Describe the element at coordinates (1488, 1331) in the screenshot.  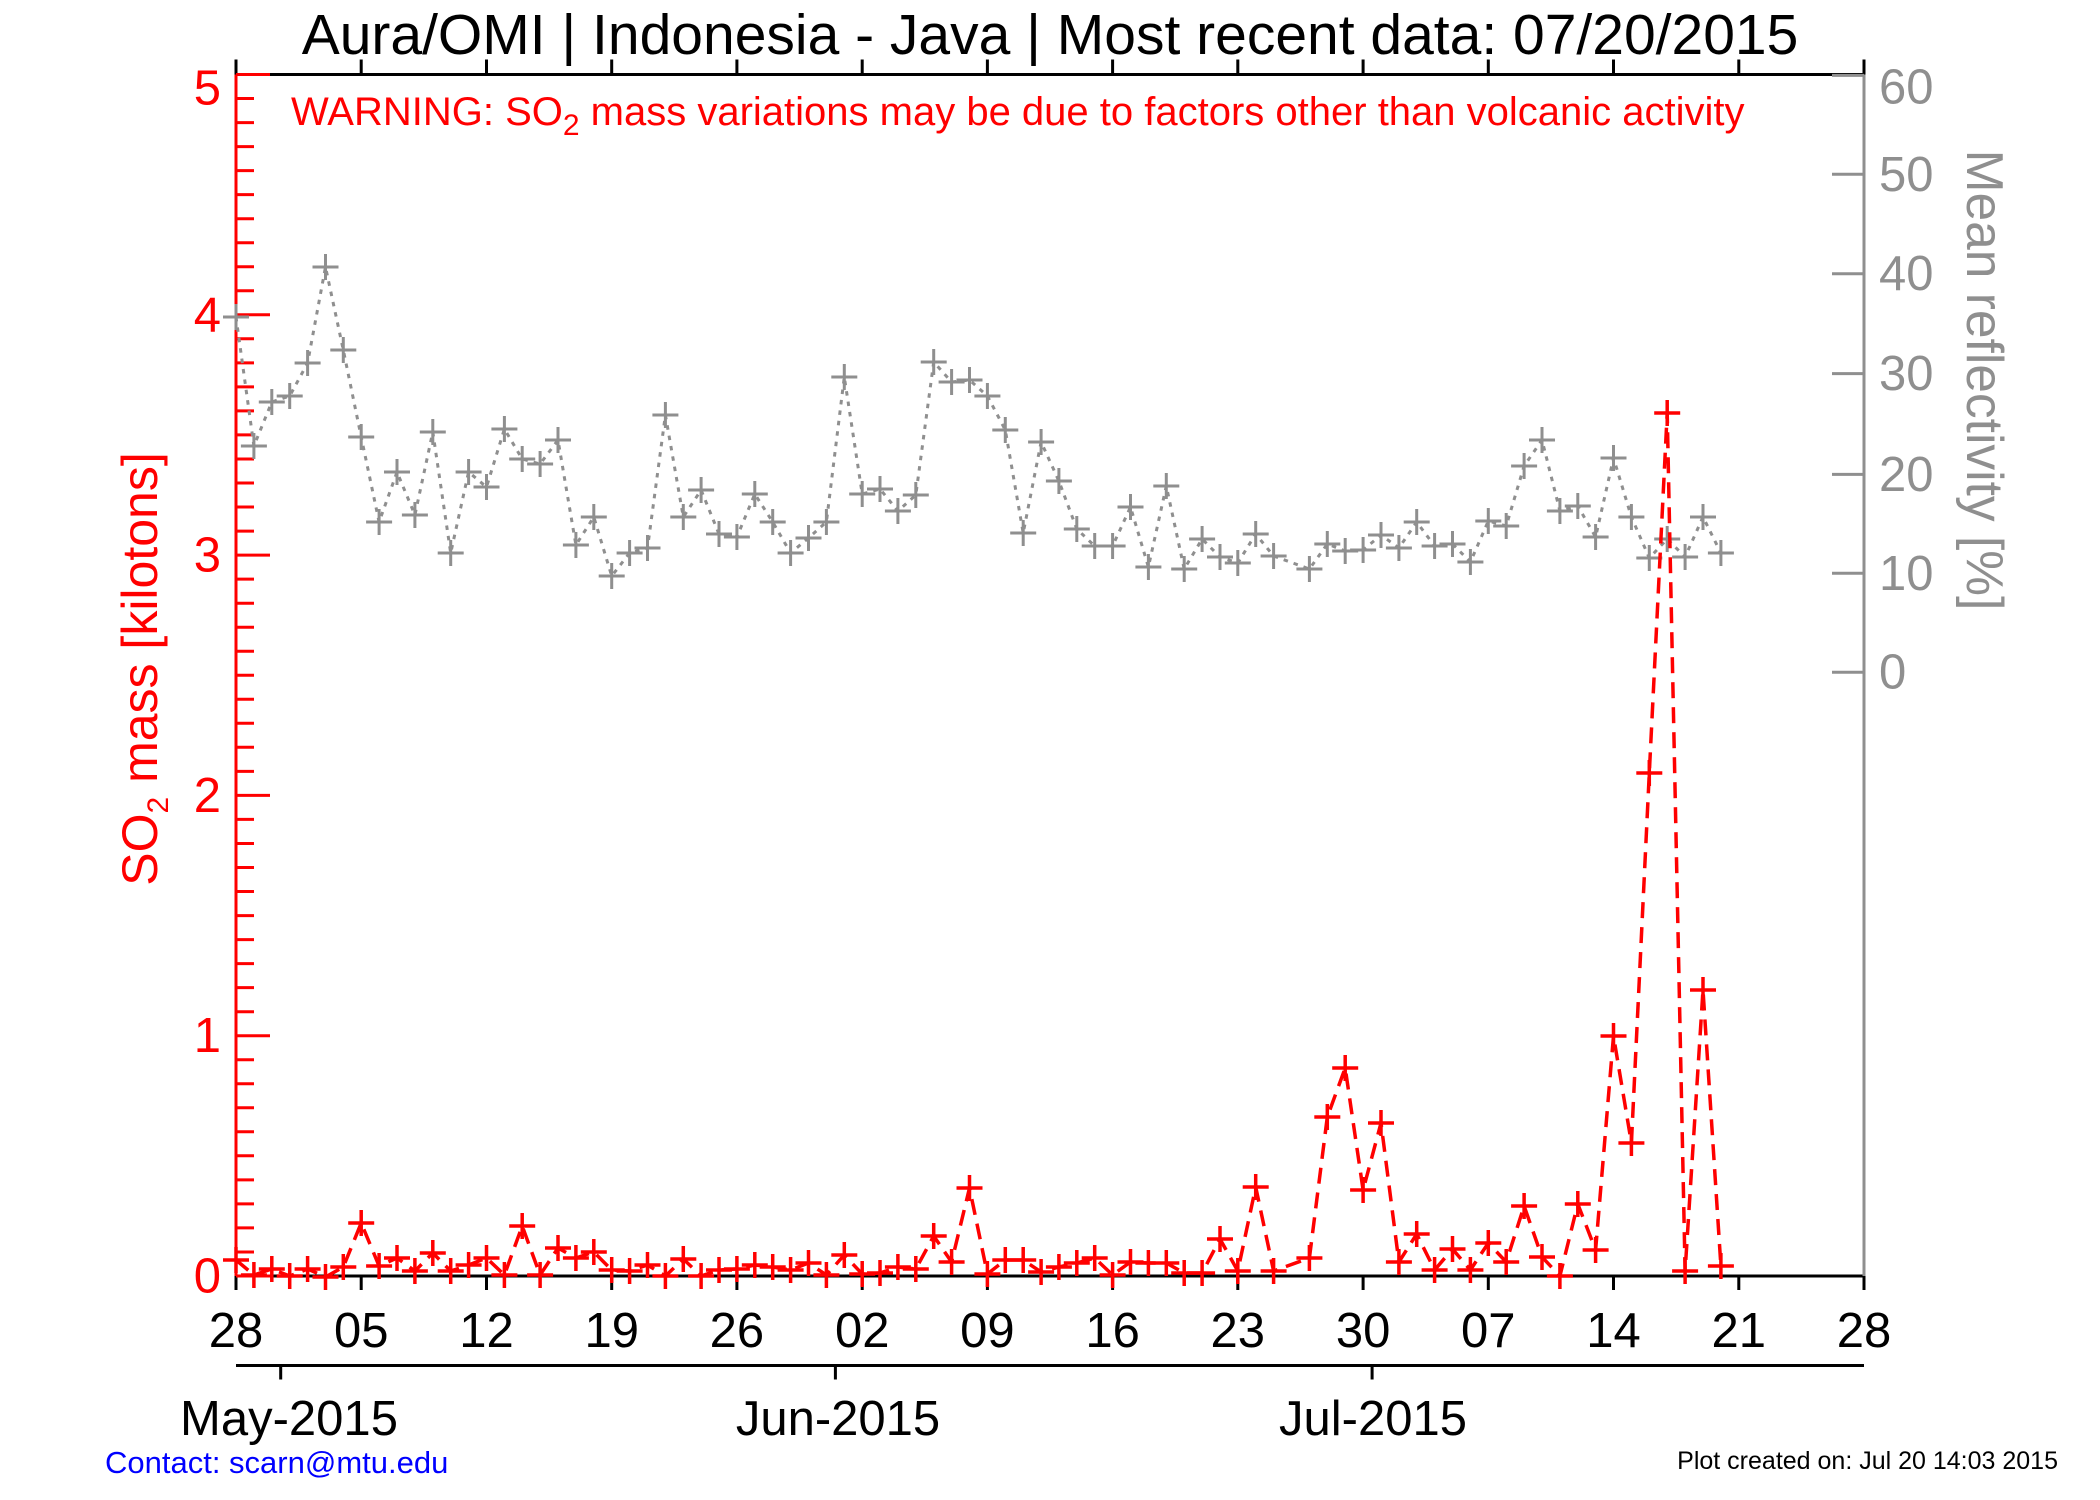
I see `svg-text: 07` at that location.